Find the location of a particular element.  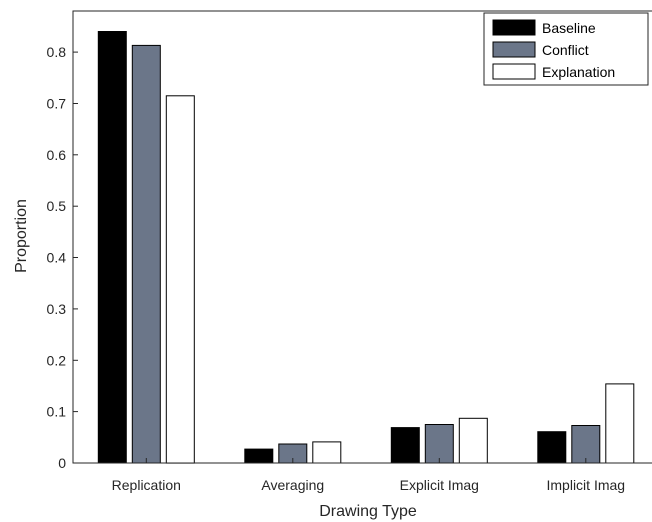

y-ticks-group: 0 0.1 0.2 0.3 0.4 0.5 0.6 0.7 0.8 is located at coordinates (62, 257).